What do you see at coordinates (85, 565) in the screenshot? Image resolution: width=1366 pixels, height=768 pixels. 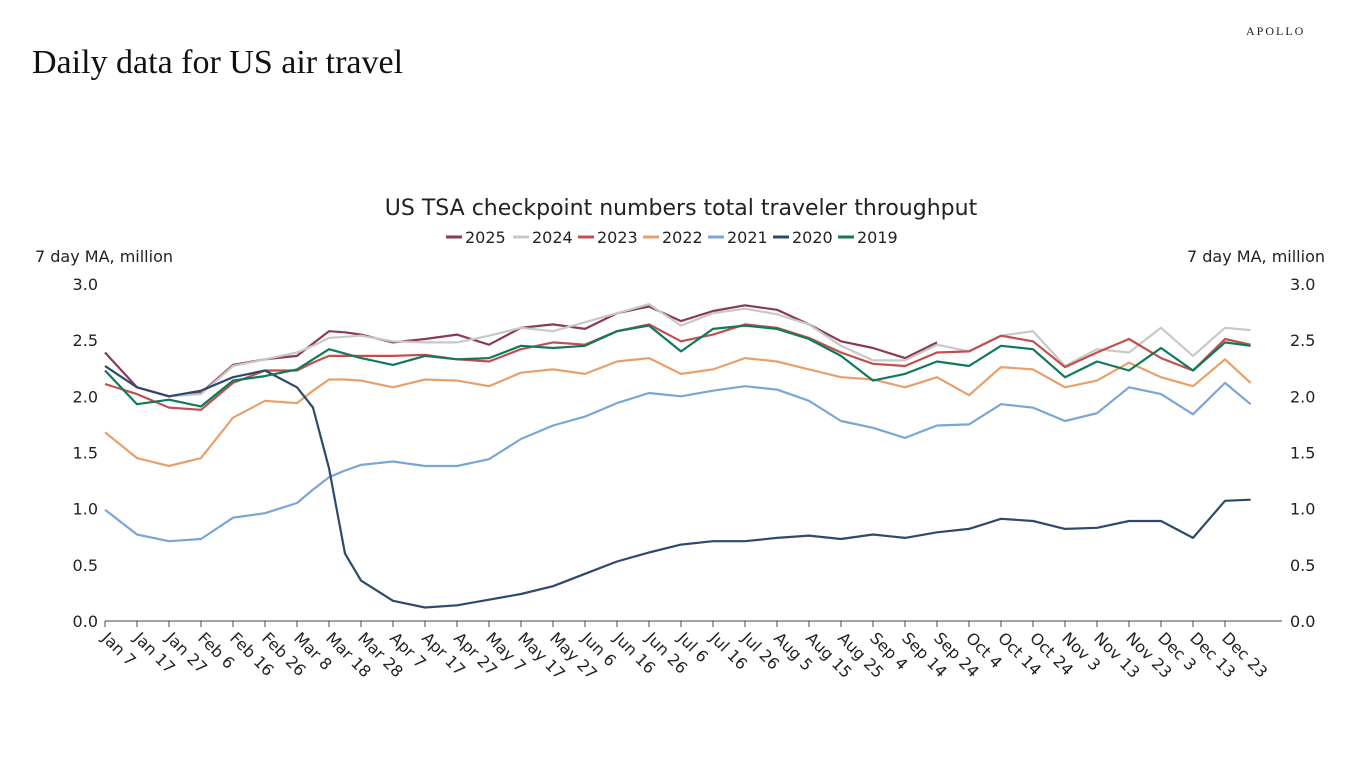 I see `y-tick-label-left: 0.5` at bounding box center [85, 565].